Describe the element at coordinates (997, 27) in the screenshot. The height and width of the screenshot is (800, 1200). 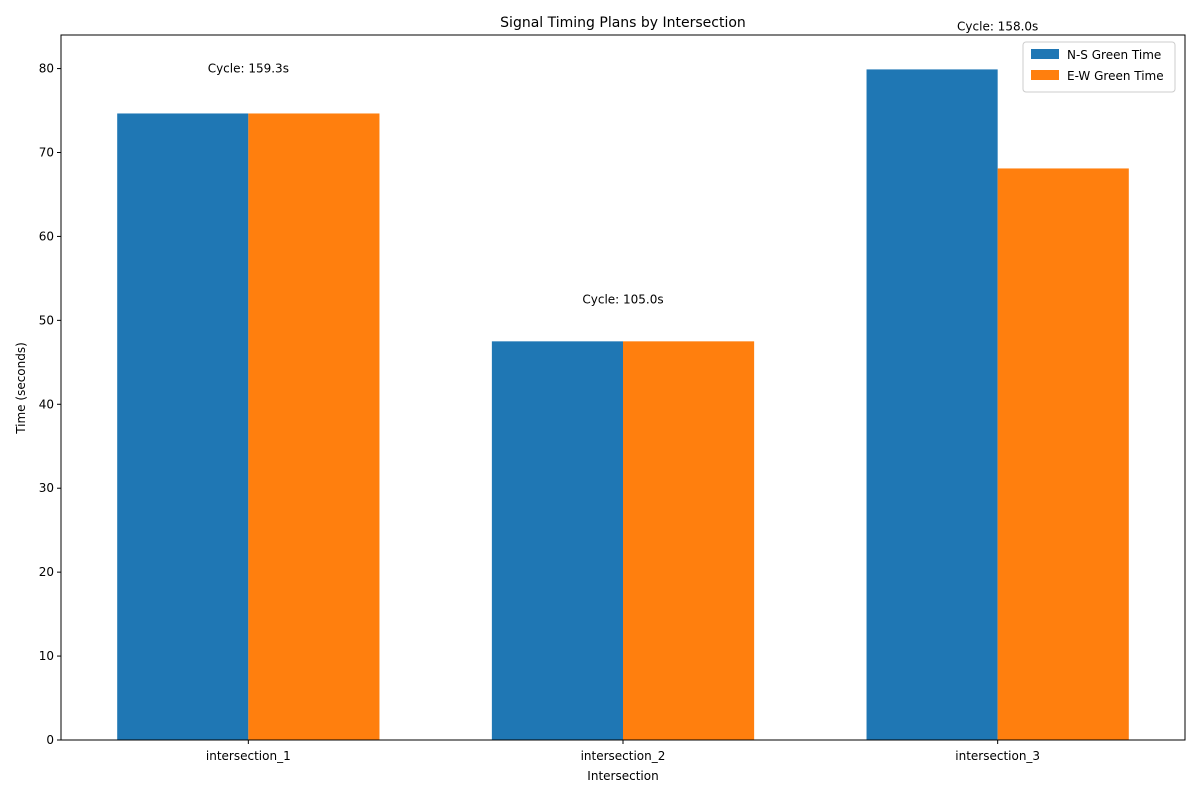
I see `cycle-annotation: Cycle: 158.0s` at that location.